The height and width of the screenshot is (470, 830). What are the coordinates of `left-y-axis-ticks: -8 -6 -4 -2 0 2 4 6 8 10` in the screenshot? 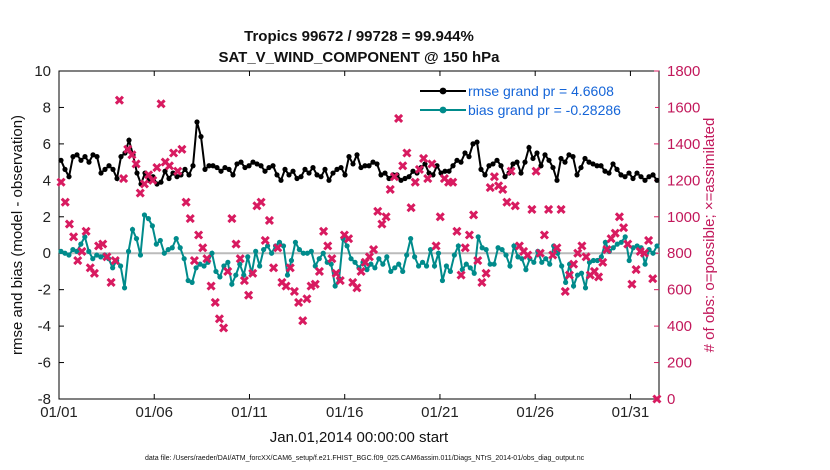 It's located at (49, 235).